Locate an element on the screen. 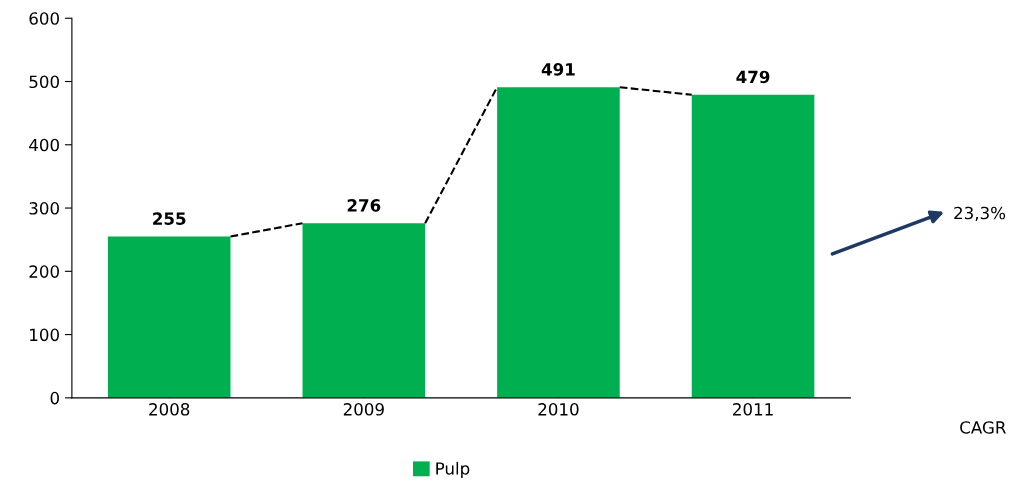  data-label: 276 is located at coordinates (364, 205).